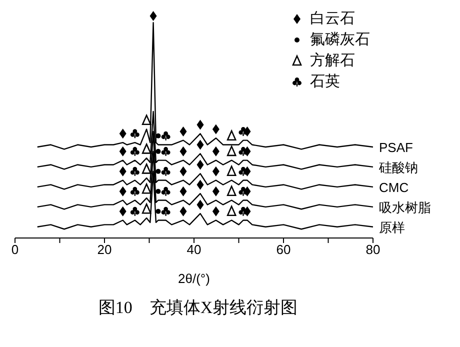 This screenshot has width=460, height=347. Describe the element at coordinates (392, 227) in the screenshot. I see `series-label: 原样` at that location.